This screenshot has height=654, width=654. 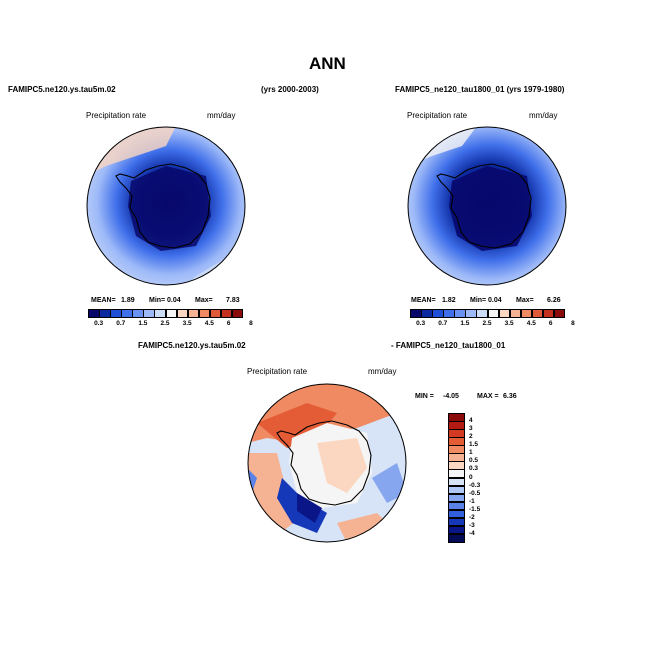 I want to click on colorbar-tick-label: -4, so click(x=472, y=533).